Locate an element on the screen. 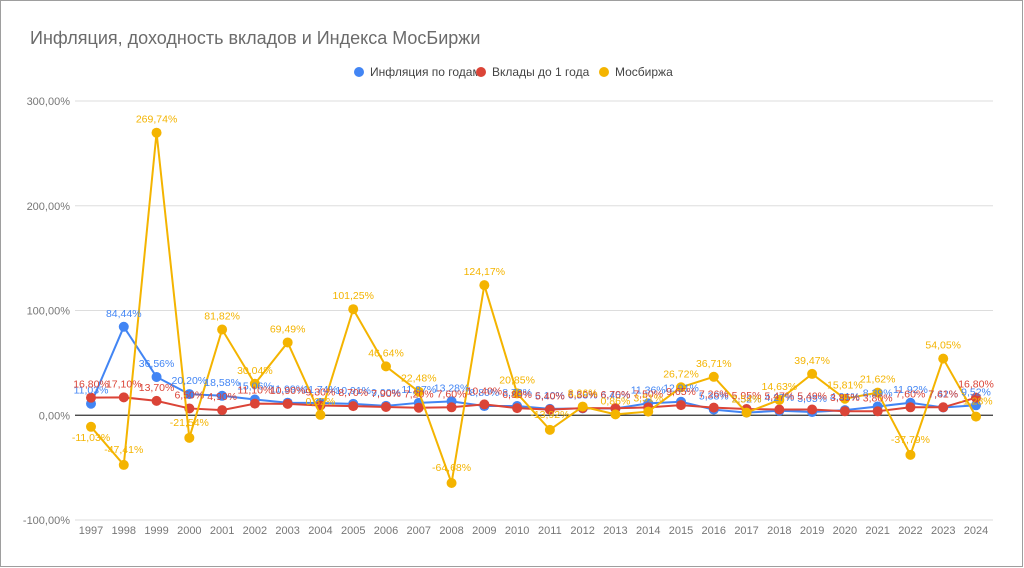  x-tick-label: 2001 is located at coordinates (222, 531).